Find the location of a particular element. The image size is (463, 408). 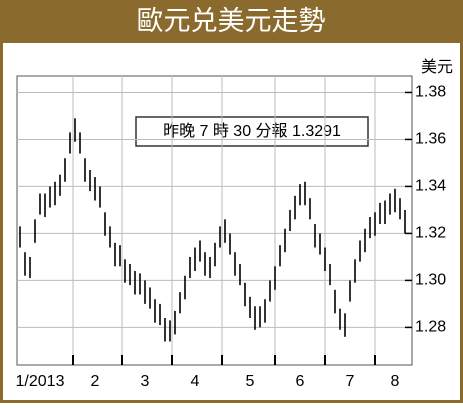

annotation: 昨晚 7 時 30 分報 1.3291 is located at coordinates (252, 131).